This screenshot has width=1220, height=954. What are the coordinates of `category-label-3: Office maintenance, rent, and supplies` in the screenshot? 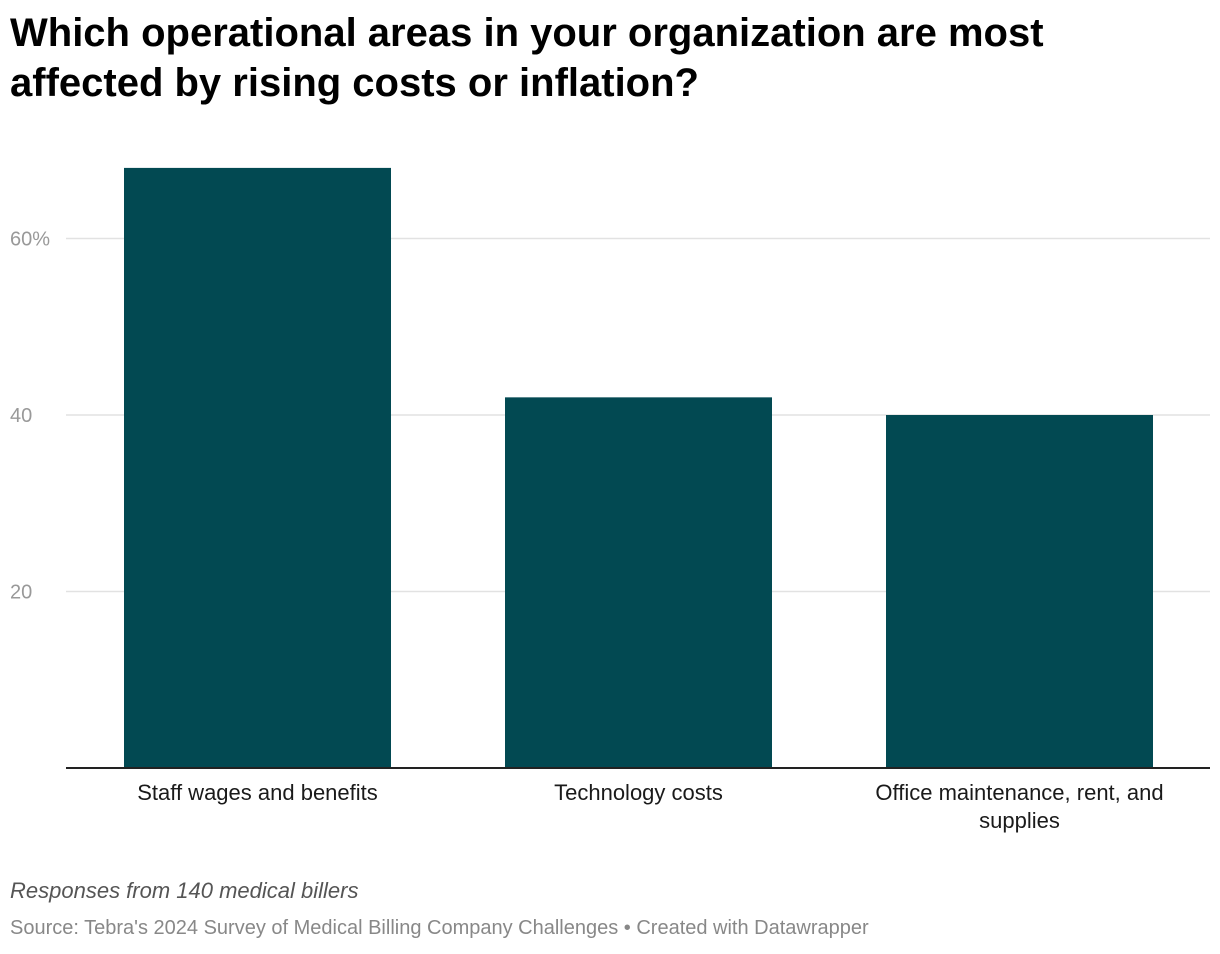 It's located at (1019, 806).